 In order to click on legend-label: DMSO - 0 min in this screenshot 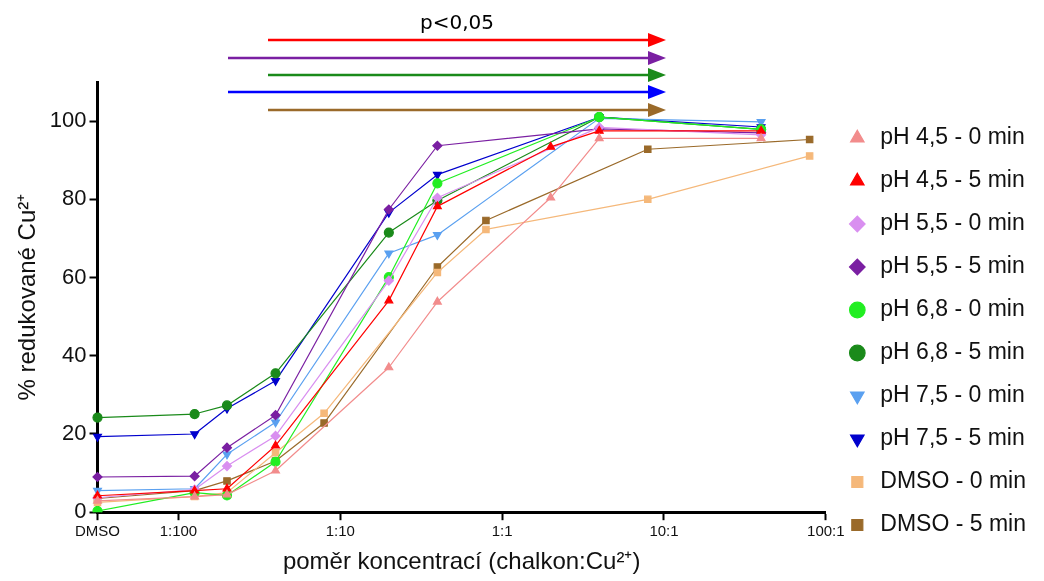, I will do `click(953, 480)`.